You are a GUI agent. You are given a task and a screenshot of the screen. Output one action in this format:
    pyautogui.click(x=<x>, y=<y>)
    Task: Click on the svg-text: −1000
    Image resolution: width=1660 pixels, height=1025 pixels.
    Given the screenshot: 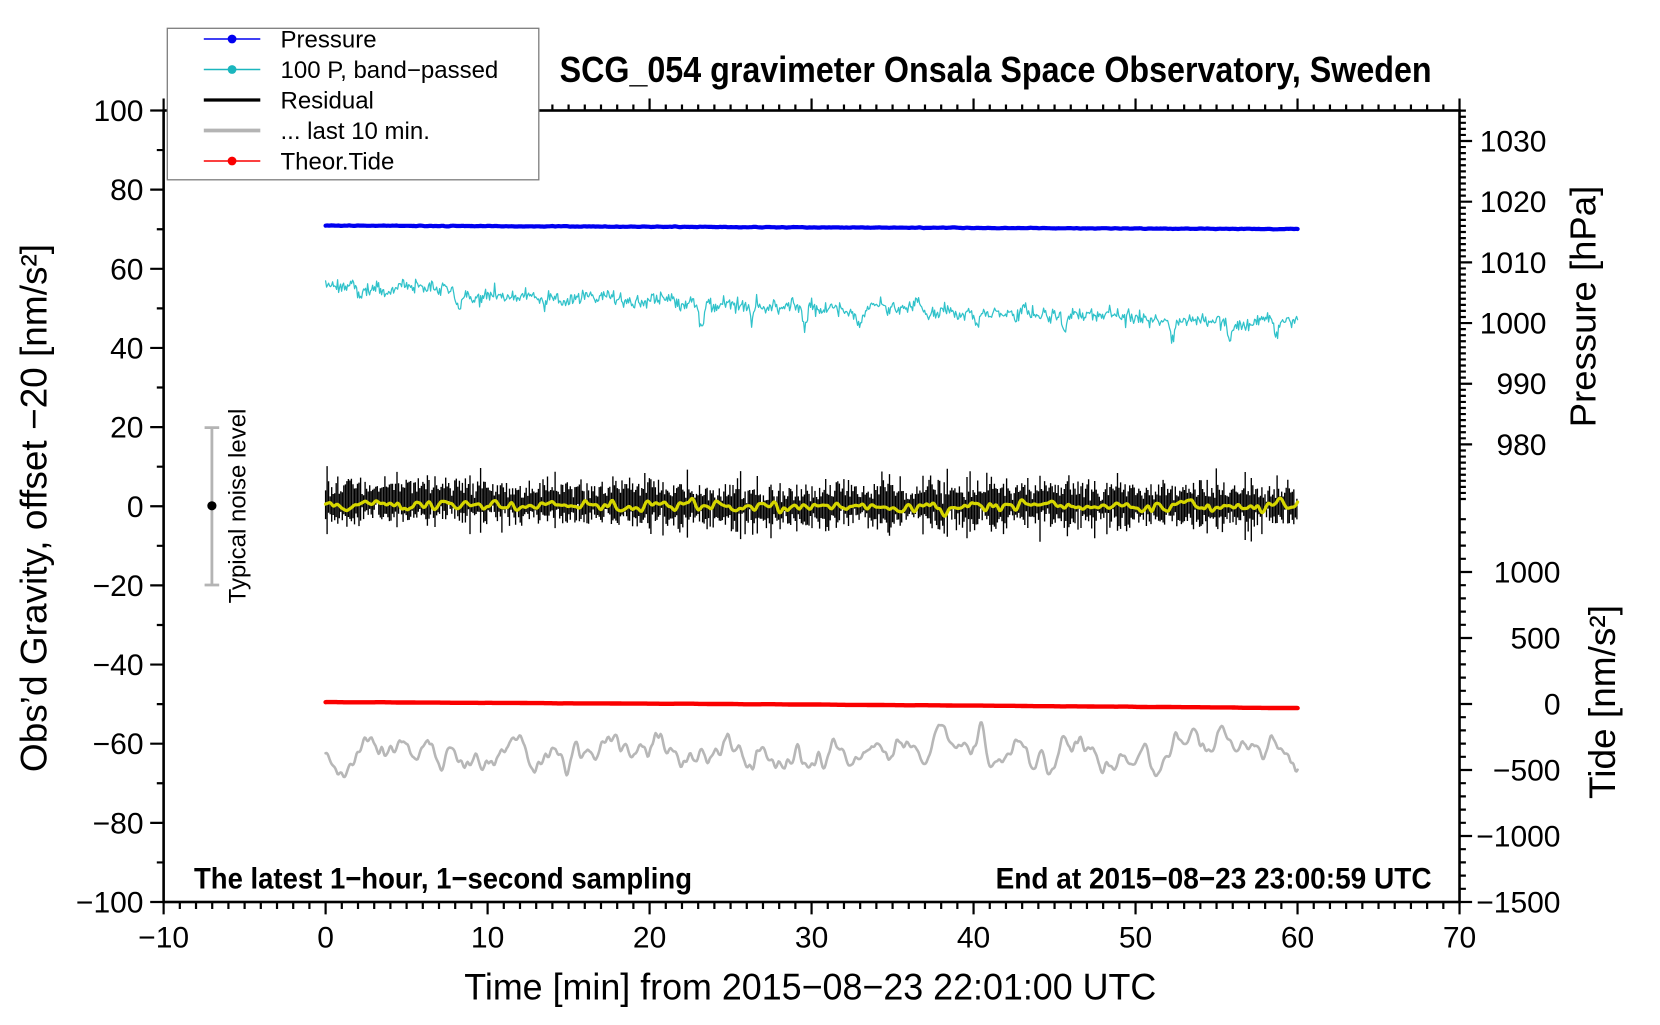 What is the action you would take?
    pyautogui.click(x=1518, y=837)
    